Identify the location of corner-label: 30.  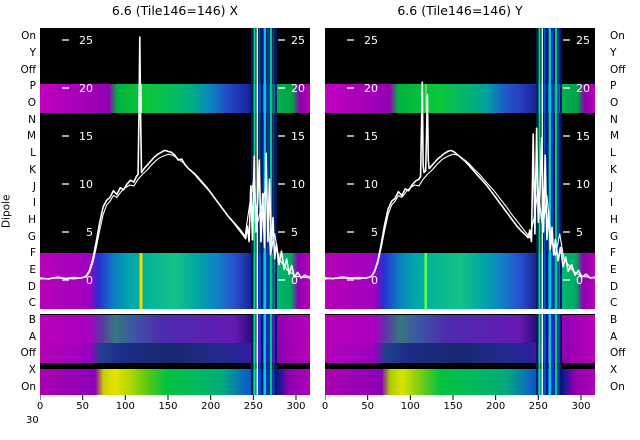
(32, 420).